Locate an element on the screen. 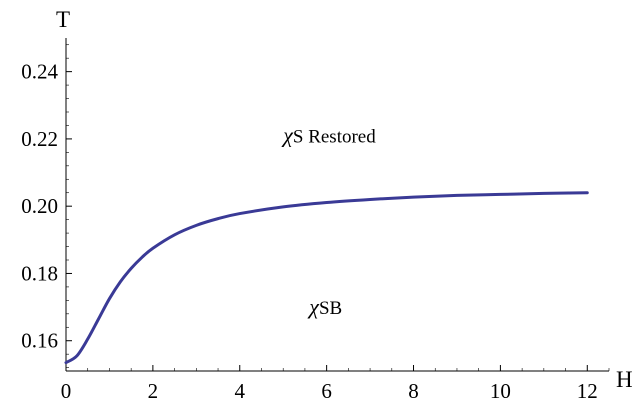 This screenshot has width=638, height=405. x-tick-label: 6 is located at coordinates (326, 391).